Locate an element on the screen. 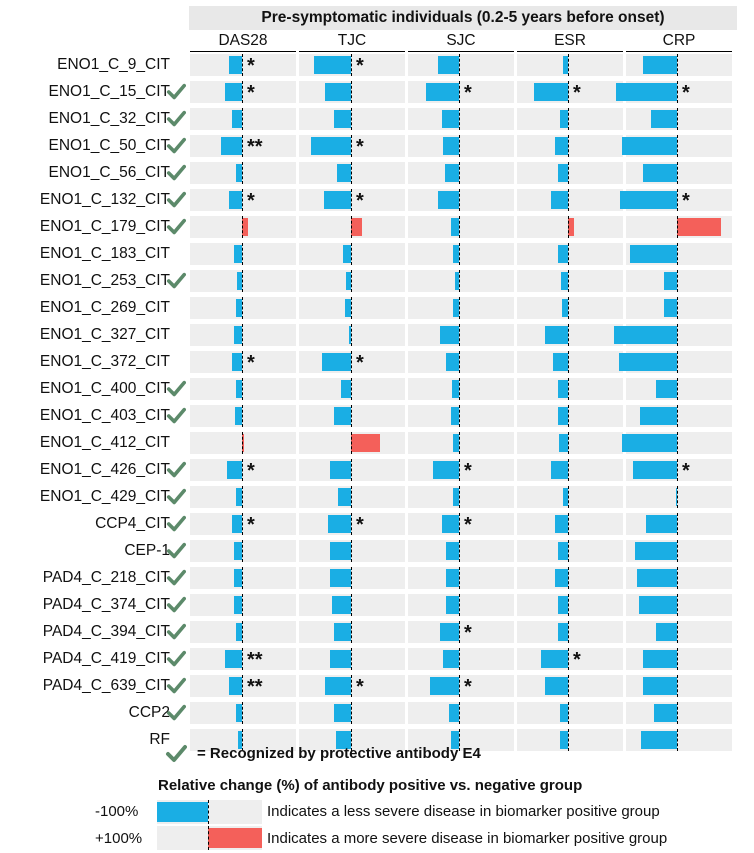 The width and height of the screenshot is (754, 853). row-label: RF is located at coordinates (159, 739).